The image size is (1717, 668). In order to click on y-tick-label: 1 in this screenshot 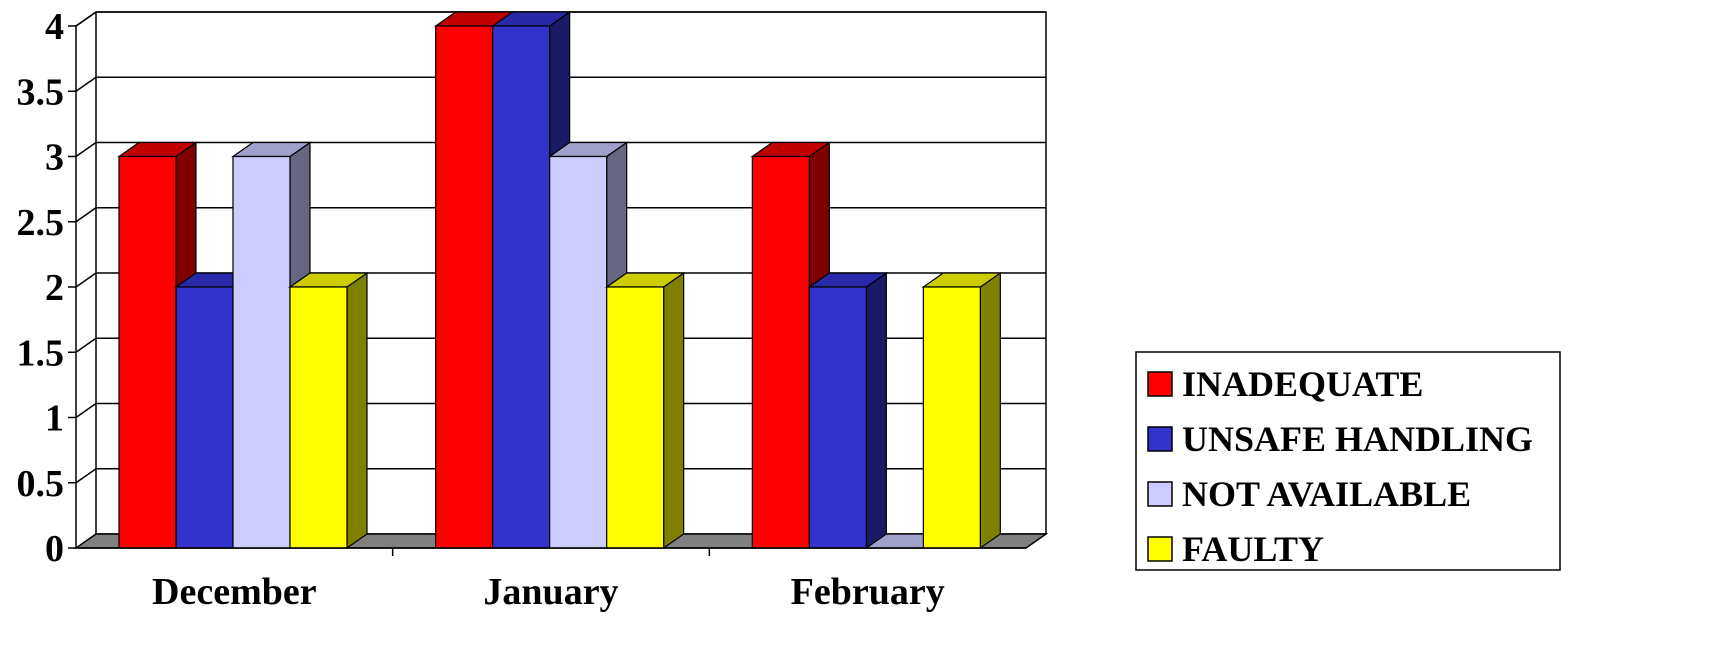, I will do `click(54, 419)`.